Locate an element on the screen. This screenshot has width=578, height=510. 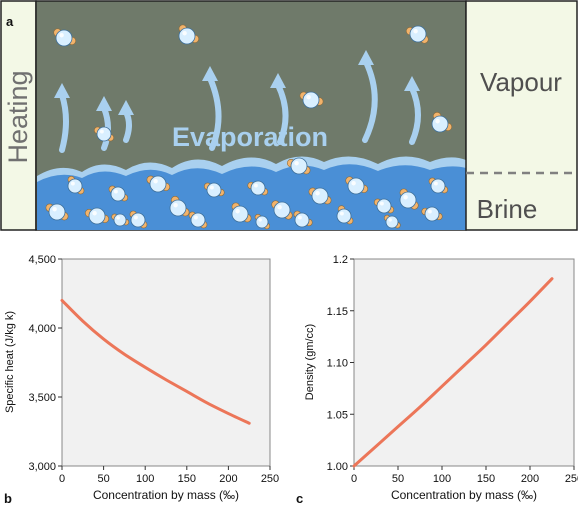
chart-c-xlabel: Concentration by mass (‰) is located at coordinates (464, 495).